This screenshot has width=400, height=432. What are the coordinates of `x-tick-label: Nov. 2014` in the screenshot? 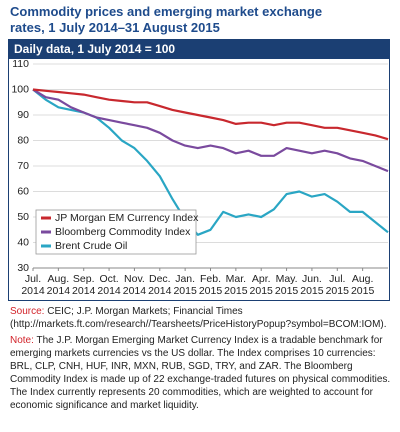 It's located at (135, 285).